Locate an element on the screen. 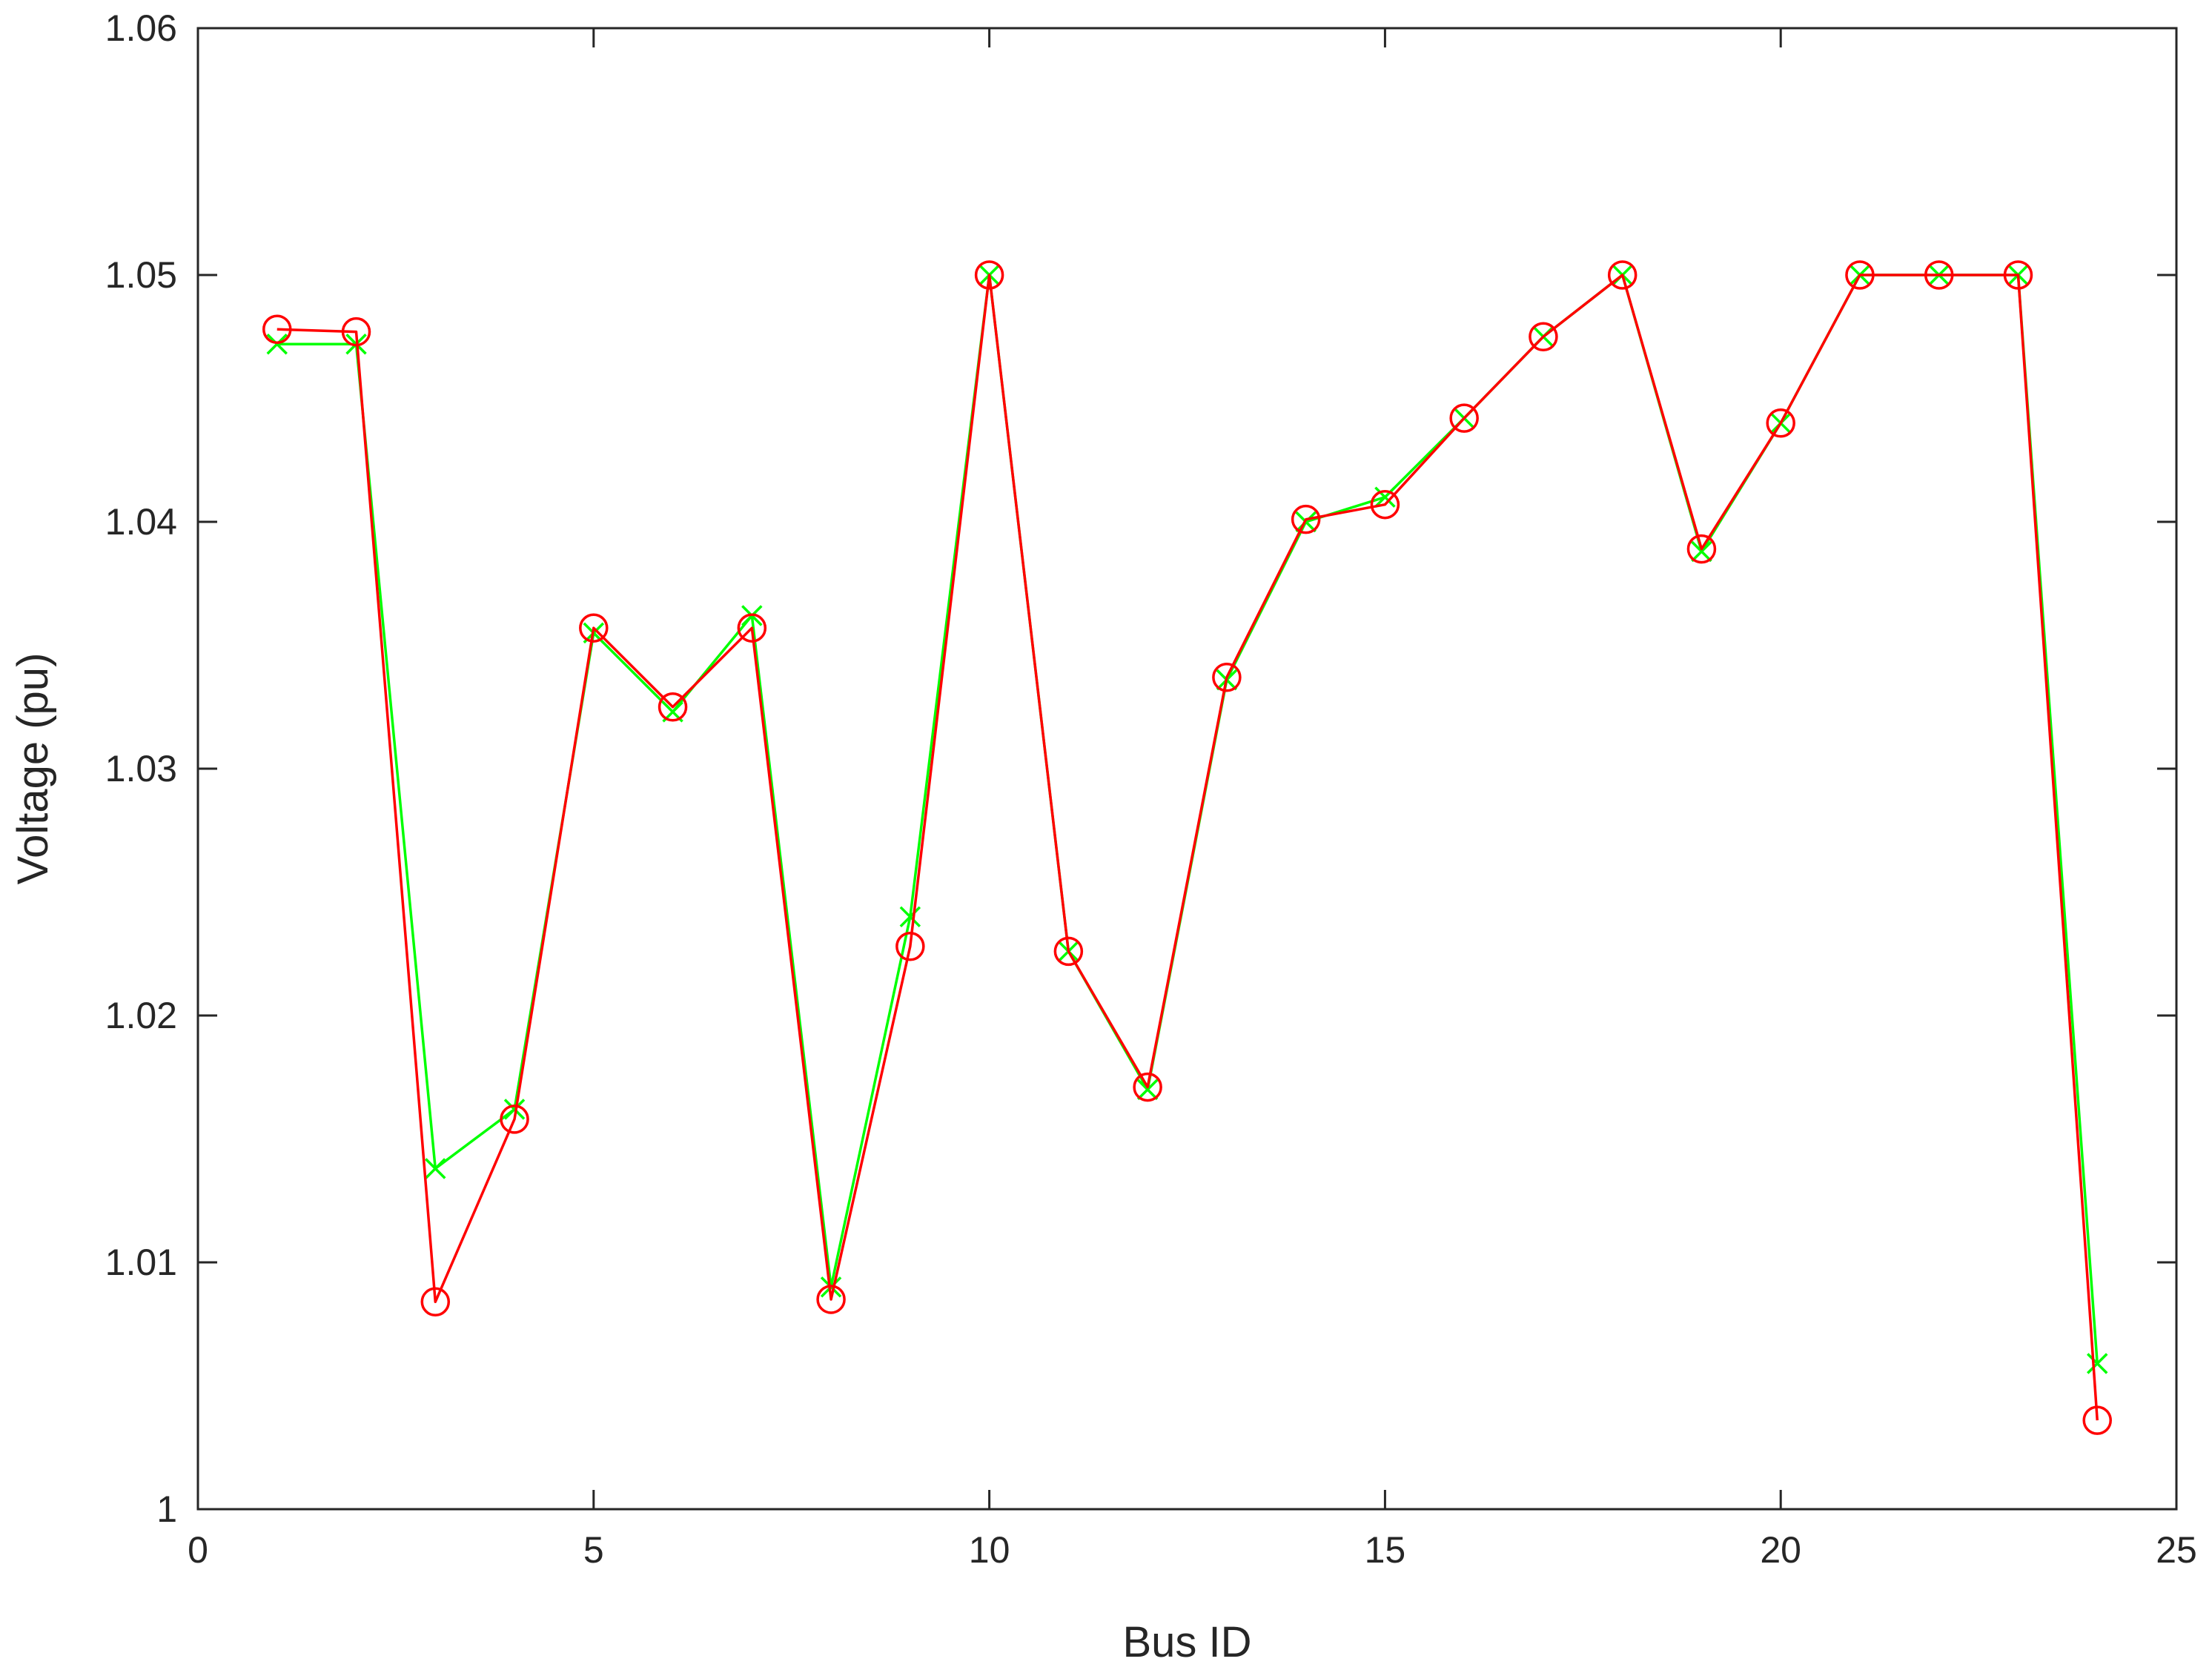 The width and height of the screenshot is (2212, 1673). y-tick-label: 1.01 is located at coordinates (141, 1262).